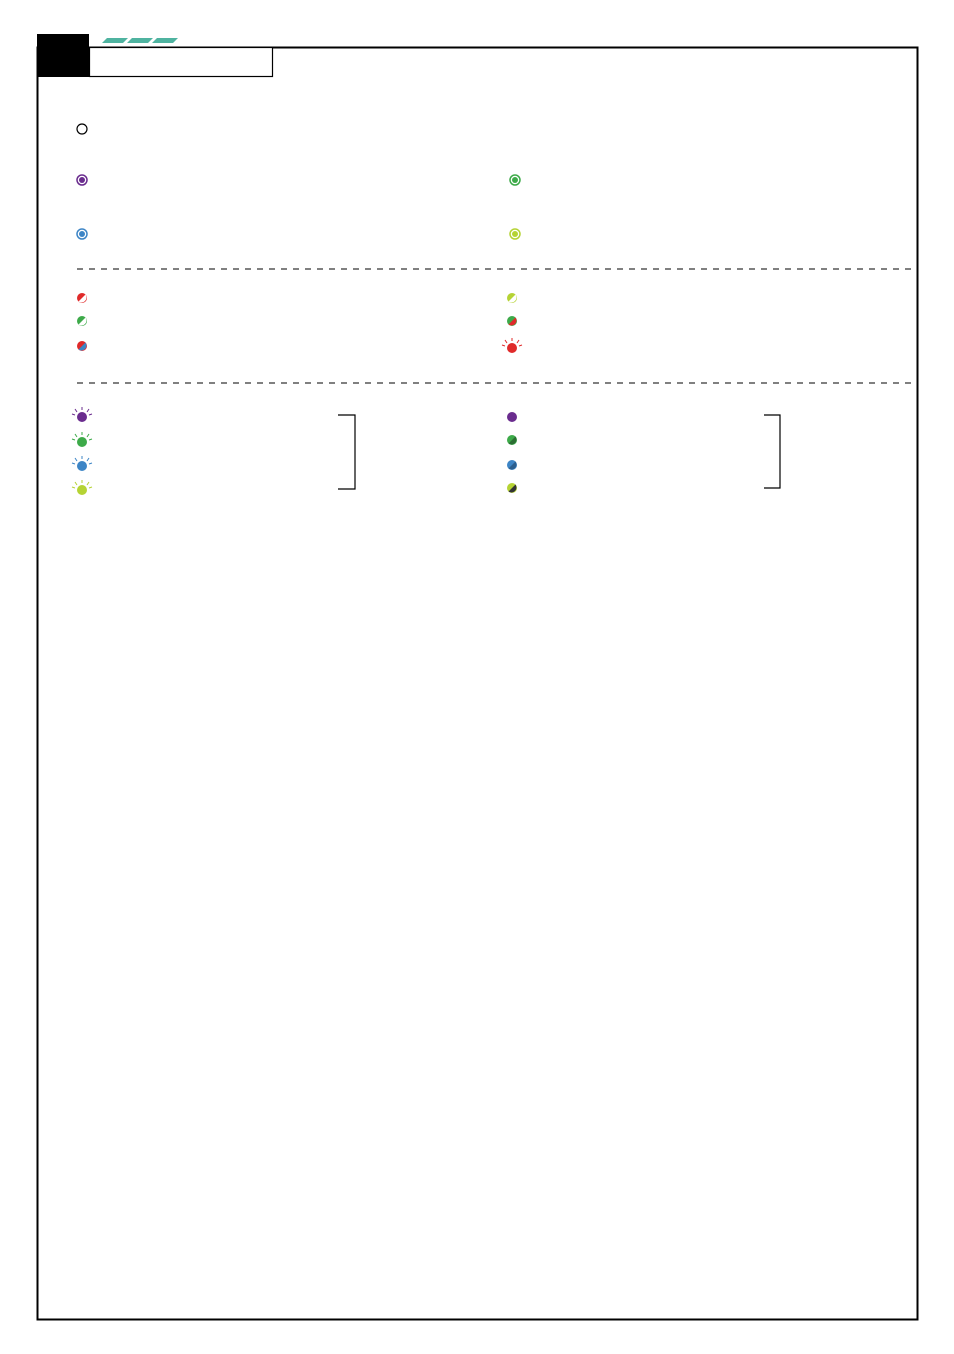  Describe the element at coordinates (181, 62) in the screenshot. I see `header-box` at that location.